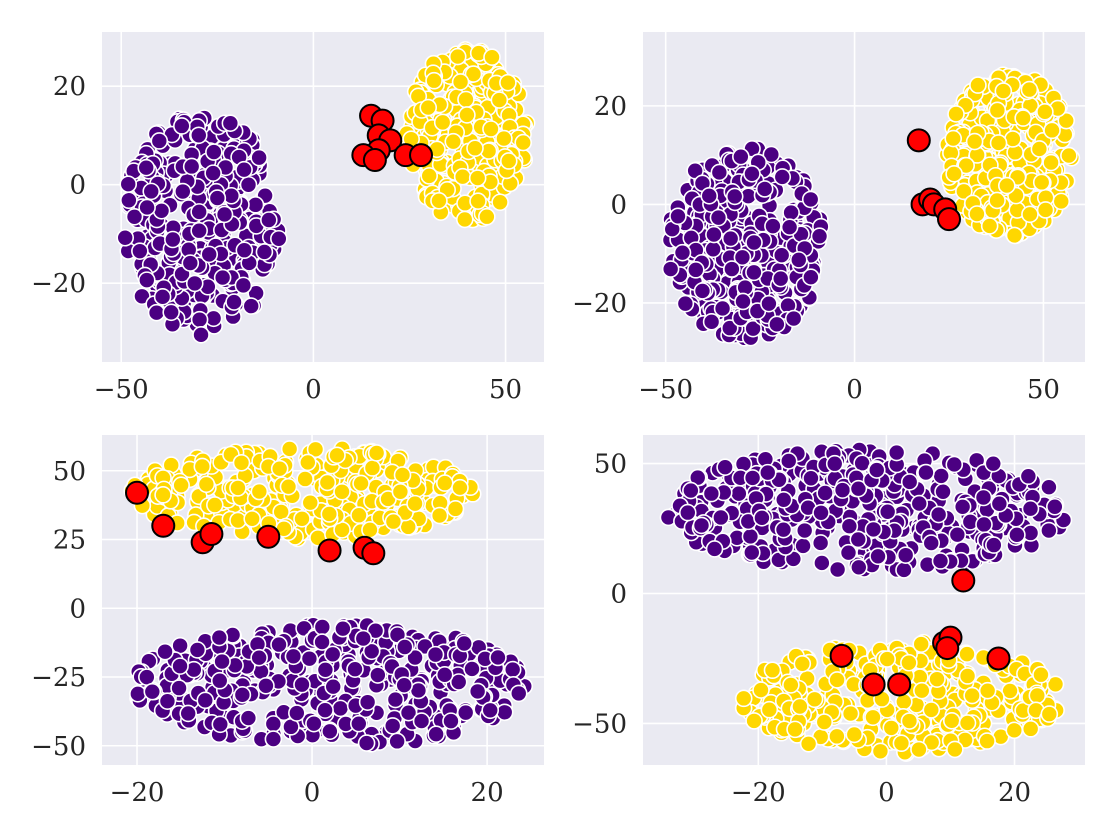 The image size is (1120, 838). I want to click on x-tick-label: 0, so click(313, 390).